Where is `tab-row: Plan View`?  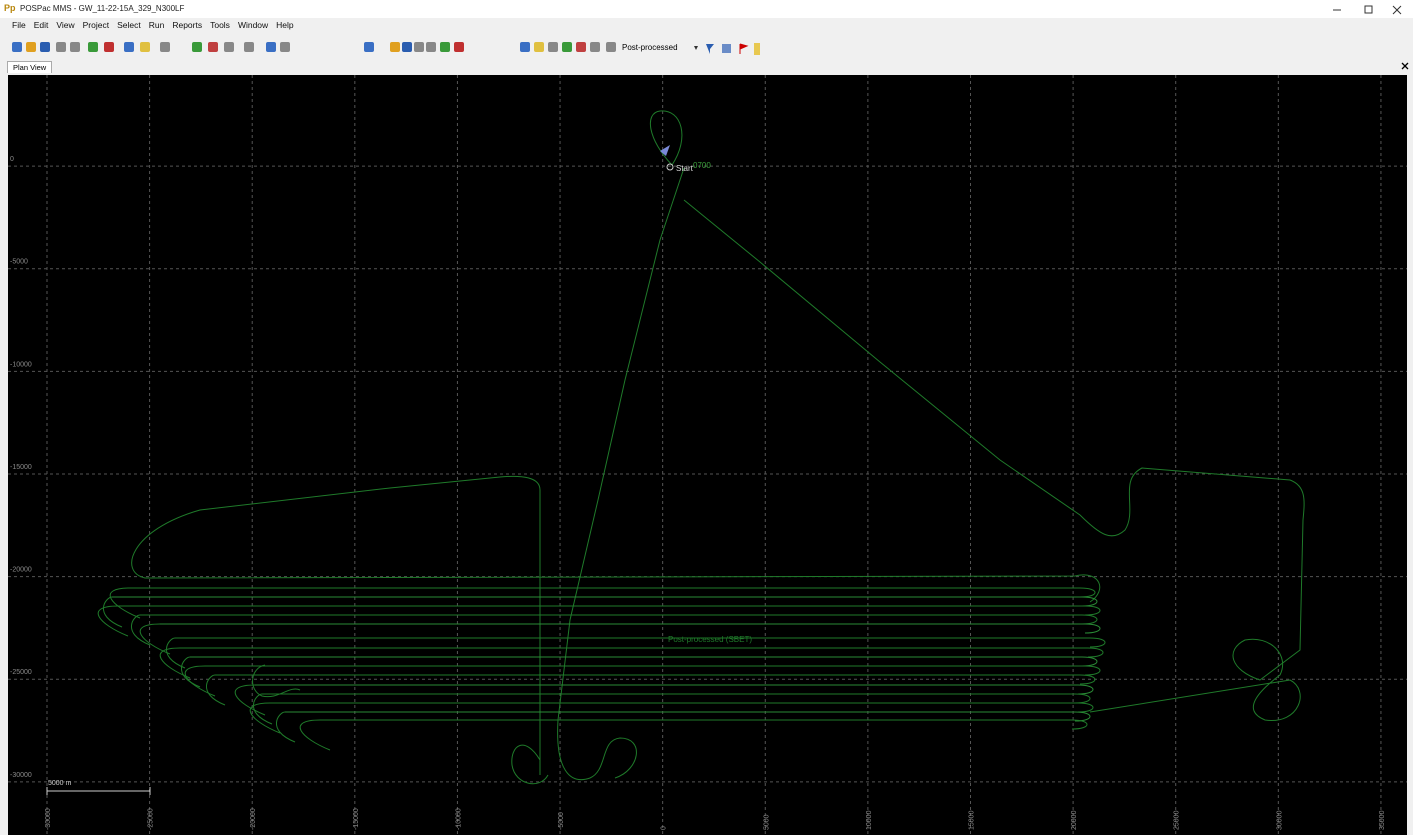 tab-row: Plan View is located at coordinates (706, 67).